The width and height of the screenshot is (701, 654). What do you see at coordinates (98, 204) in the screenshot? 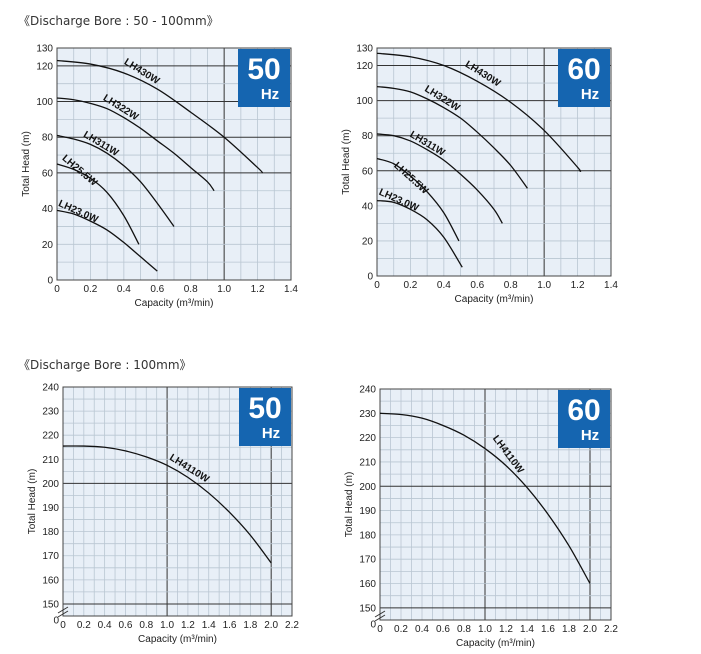
I see `series-line-lh25-5w` at bounding box center [98, 204].